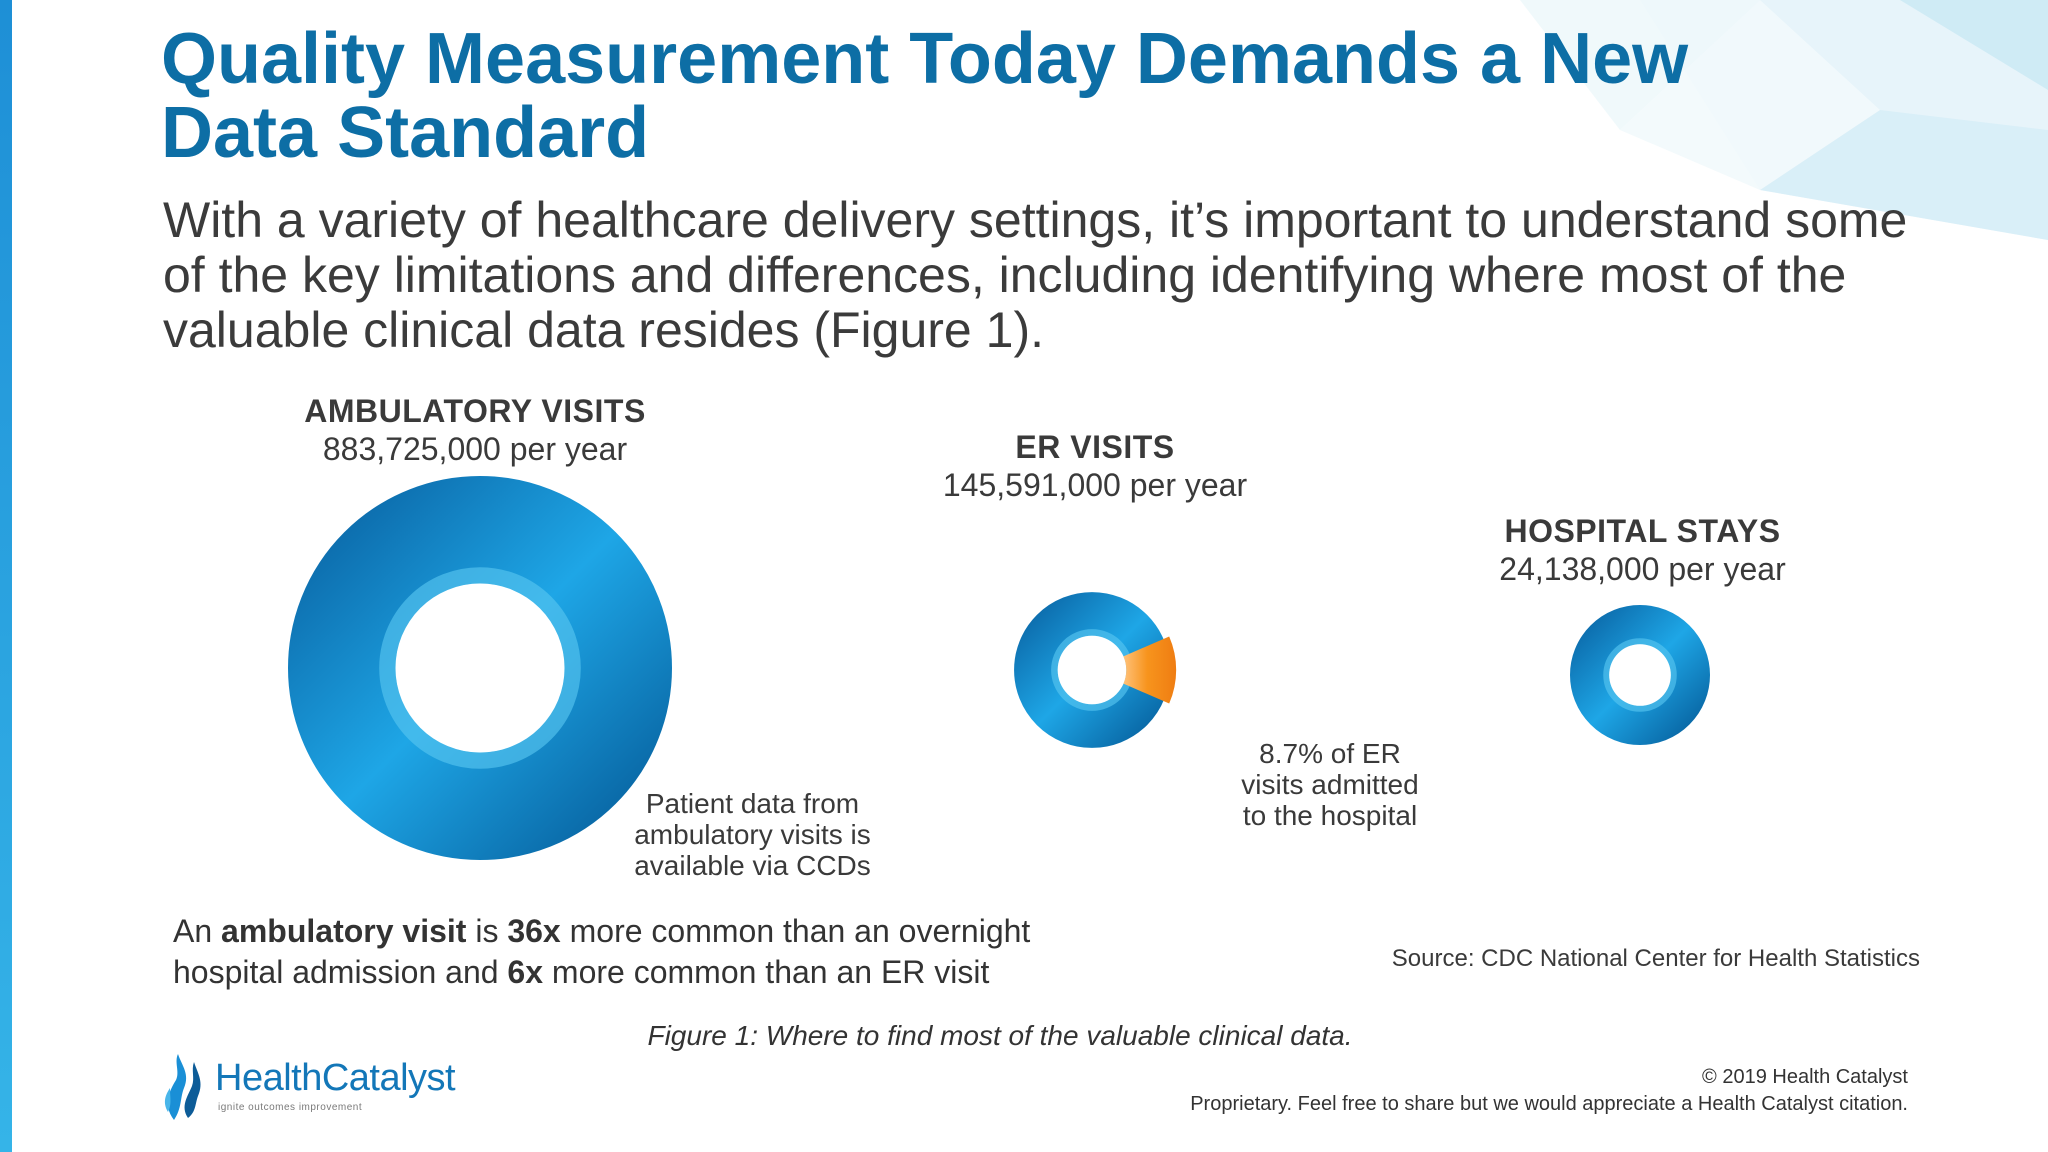  I want to click on summary-bold-3: 6x, so click(525, 972).